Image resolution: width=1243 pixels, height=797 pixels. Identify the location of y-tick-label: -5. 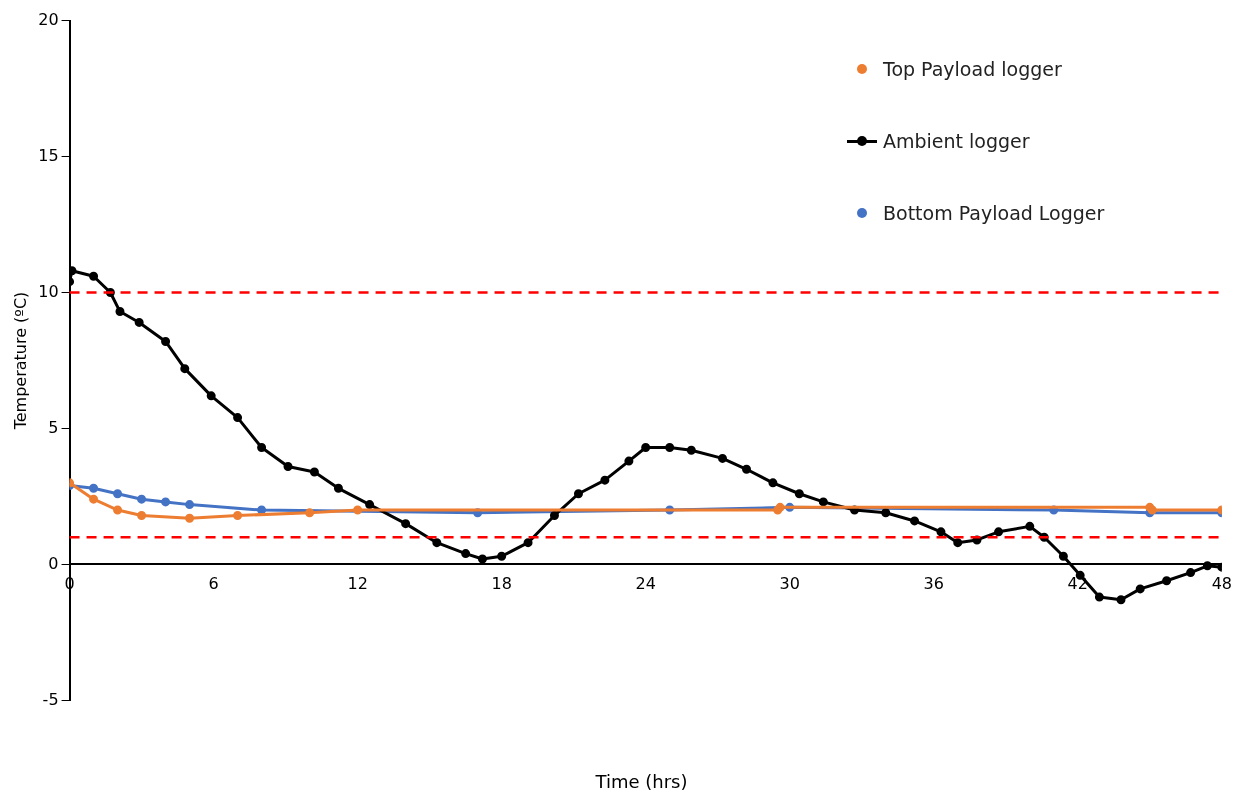
(50, 699).